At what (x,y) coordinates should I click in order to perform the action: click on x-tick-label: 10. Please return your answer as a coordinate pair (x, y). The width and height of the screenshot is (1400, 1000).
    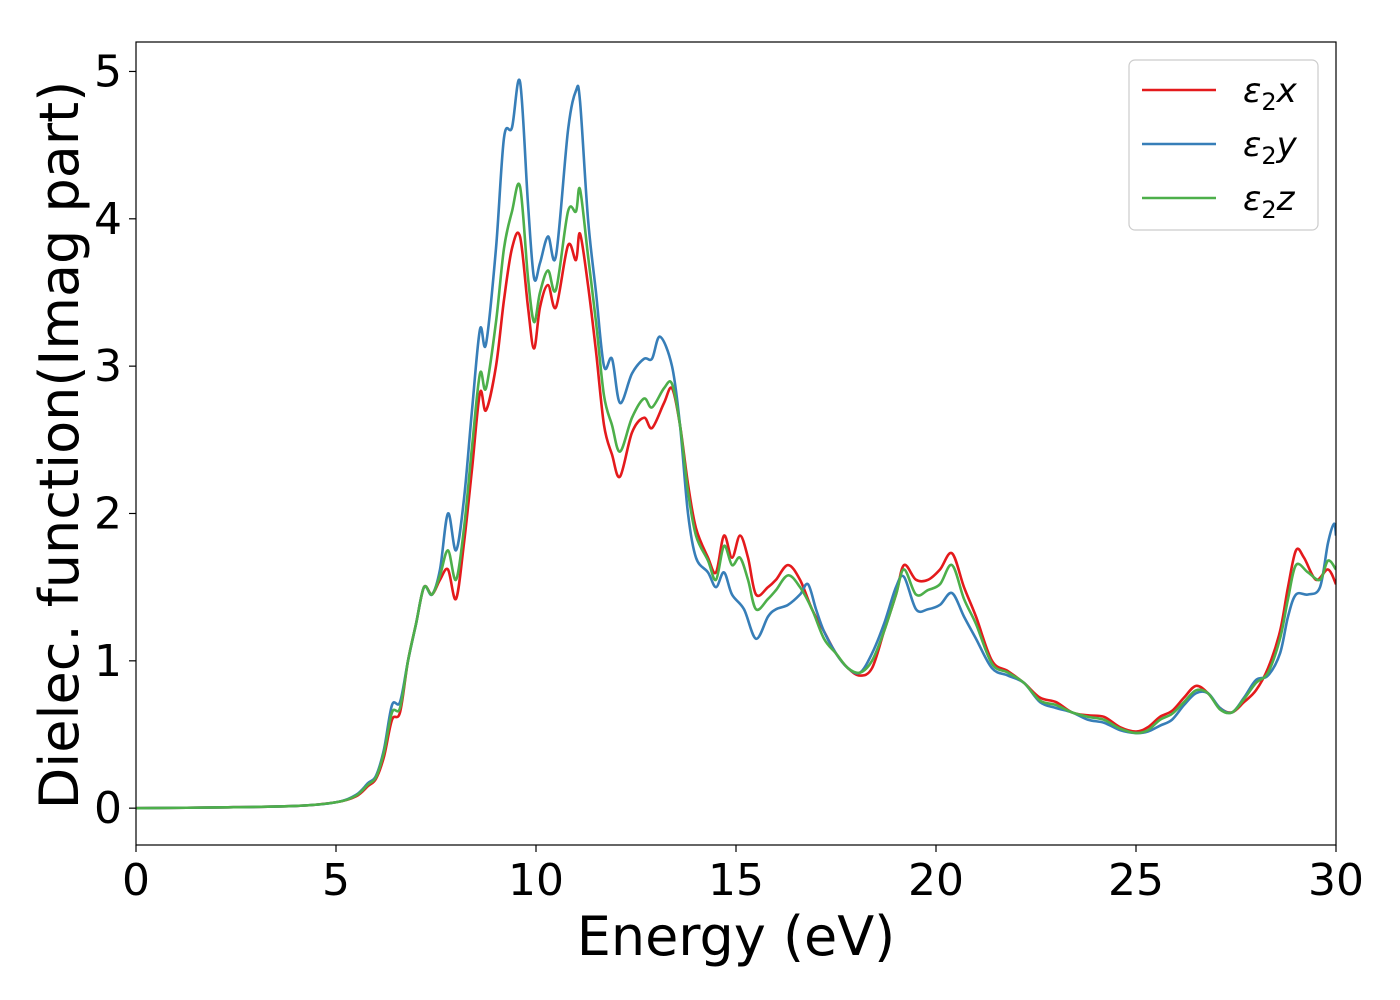
    Looking at the image, I should click on (536, 880).